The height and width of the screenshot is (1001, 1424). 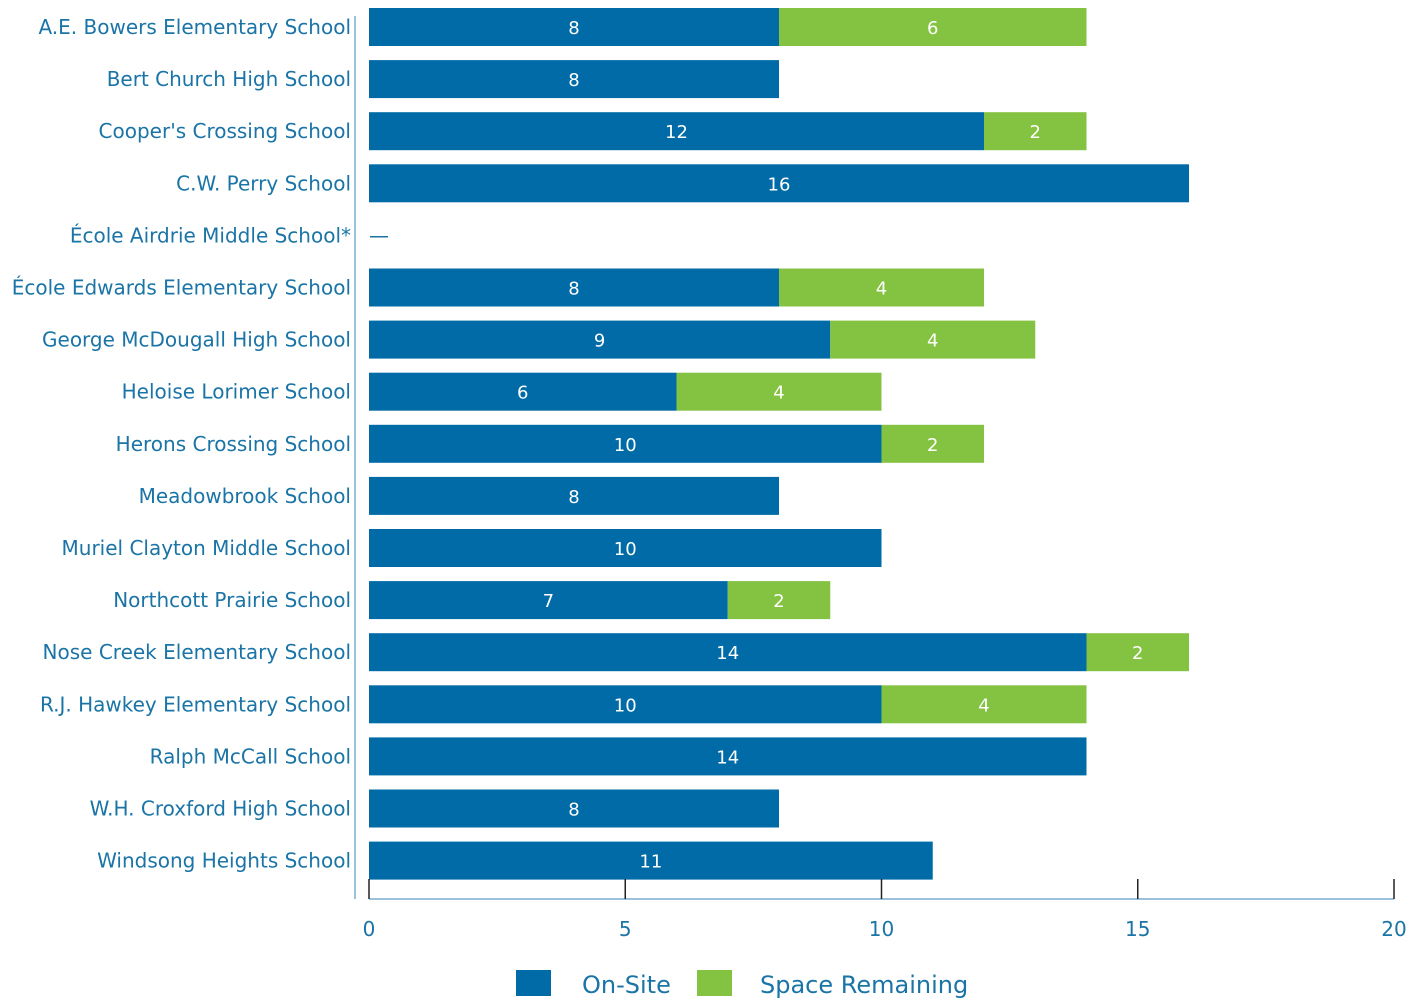 I want to click on category-label: Northcott Prairie School, so click(x=232, y=600).